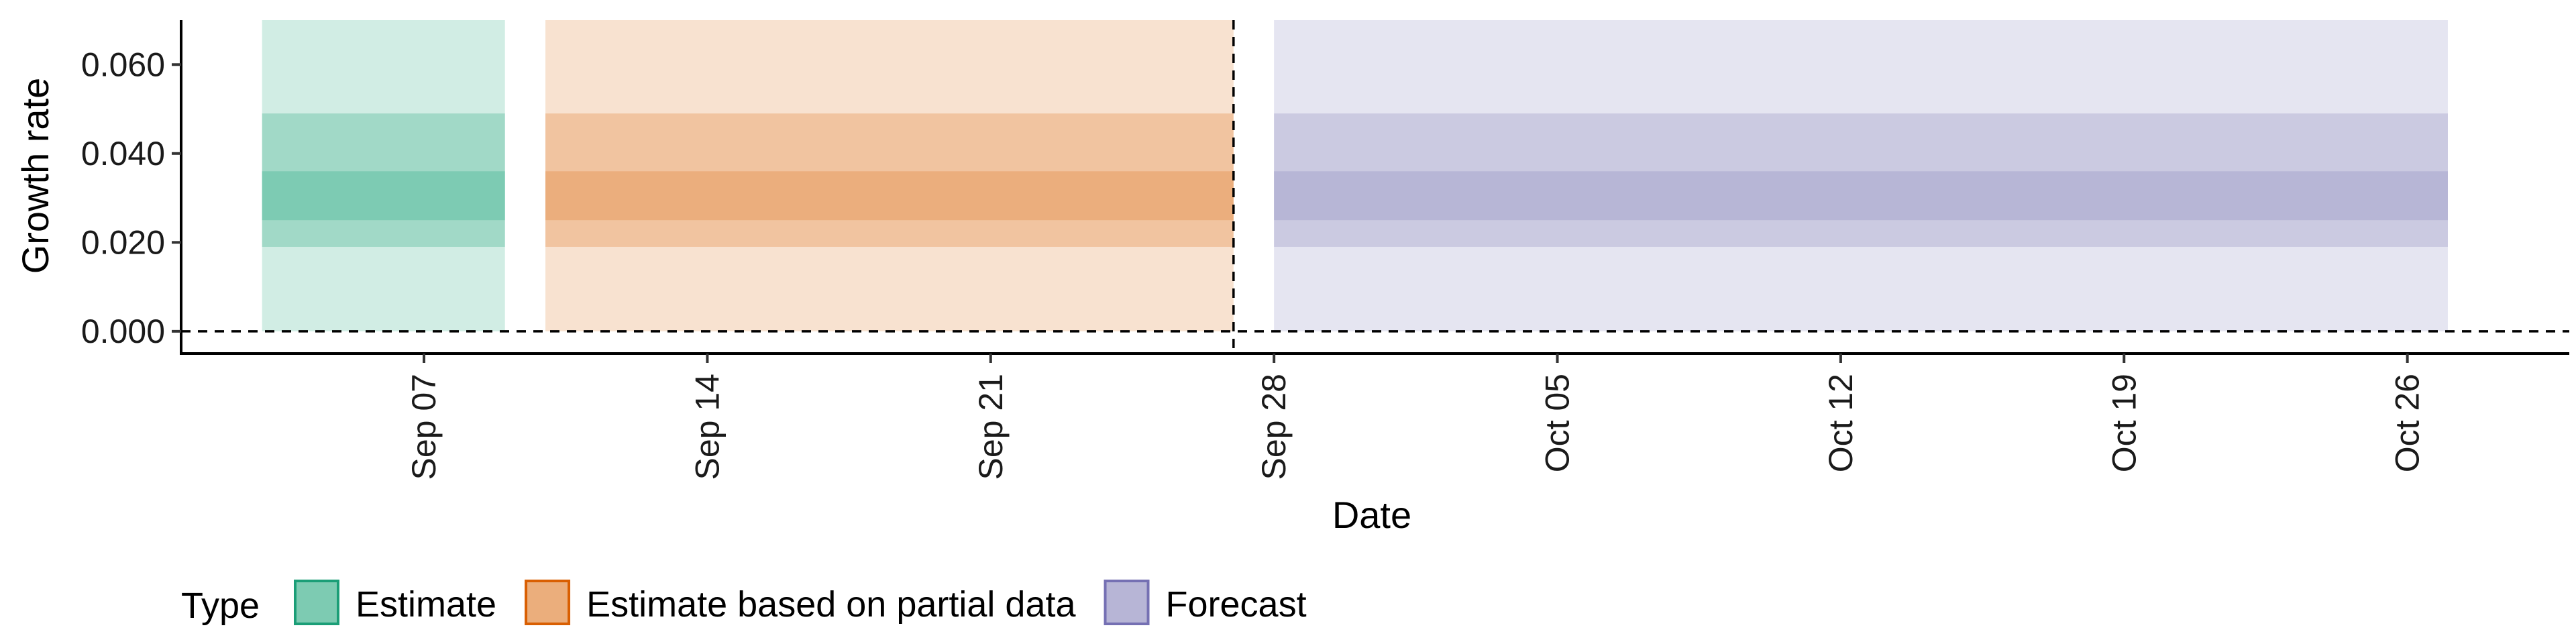 Image resolution: width=2576 pixels, height=644 pixels. I want to click on legend-item-0: Estimate, so click(395, 602).